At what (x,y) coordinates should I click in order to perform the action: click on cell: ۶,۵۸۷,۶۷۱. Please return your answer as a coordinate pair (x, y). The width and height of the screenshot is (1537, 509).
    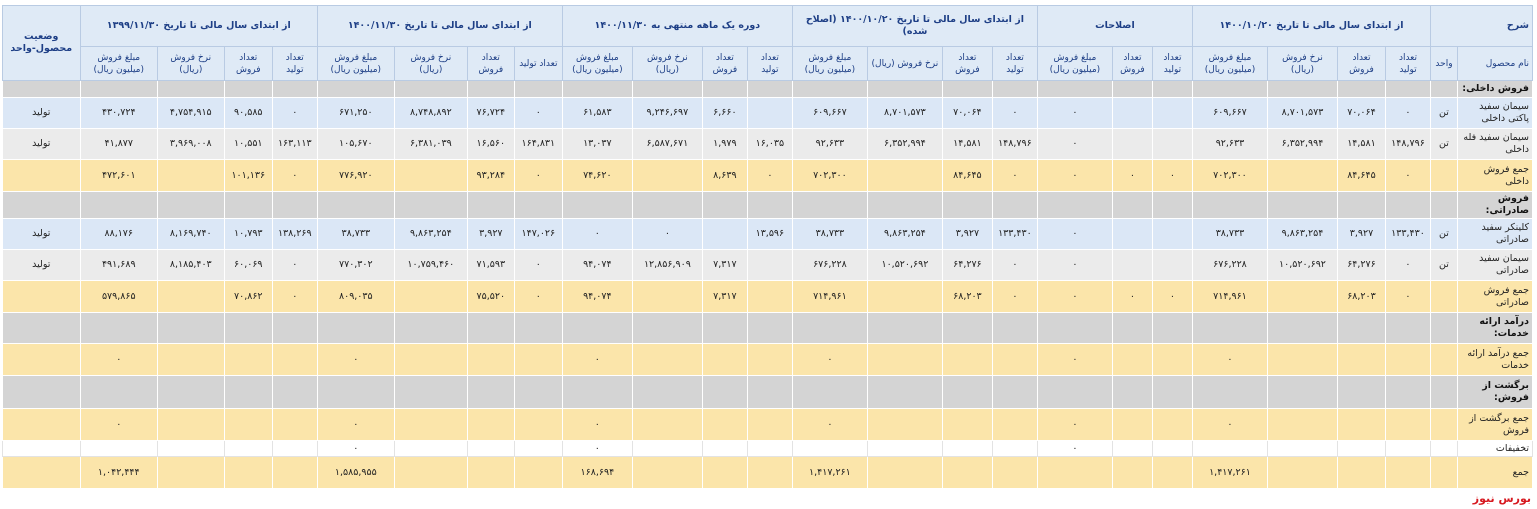
    Looking at the image, I should click on (667, 144).